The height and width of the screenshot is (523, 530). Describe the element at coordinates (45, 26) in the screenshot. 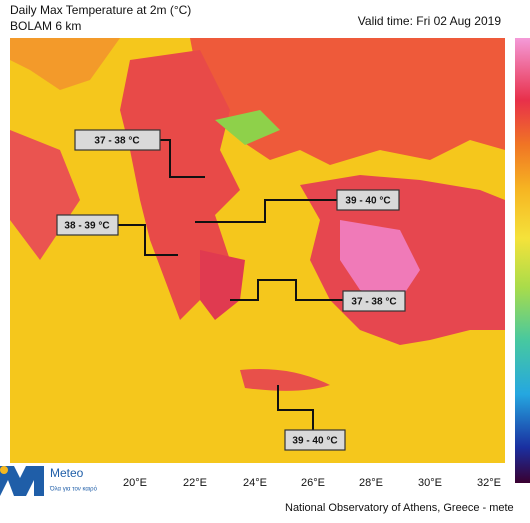

I see `model: BOLAM 6 km` at that location.